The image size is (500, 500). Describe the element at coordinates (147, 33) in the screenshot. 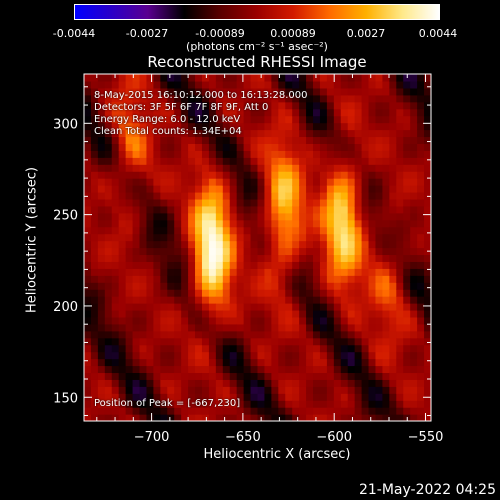

I see `colorbar-tick: -0.0027` at that location.